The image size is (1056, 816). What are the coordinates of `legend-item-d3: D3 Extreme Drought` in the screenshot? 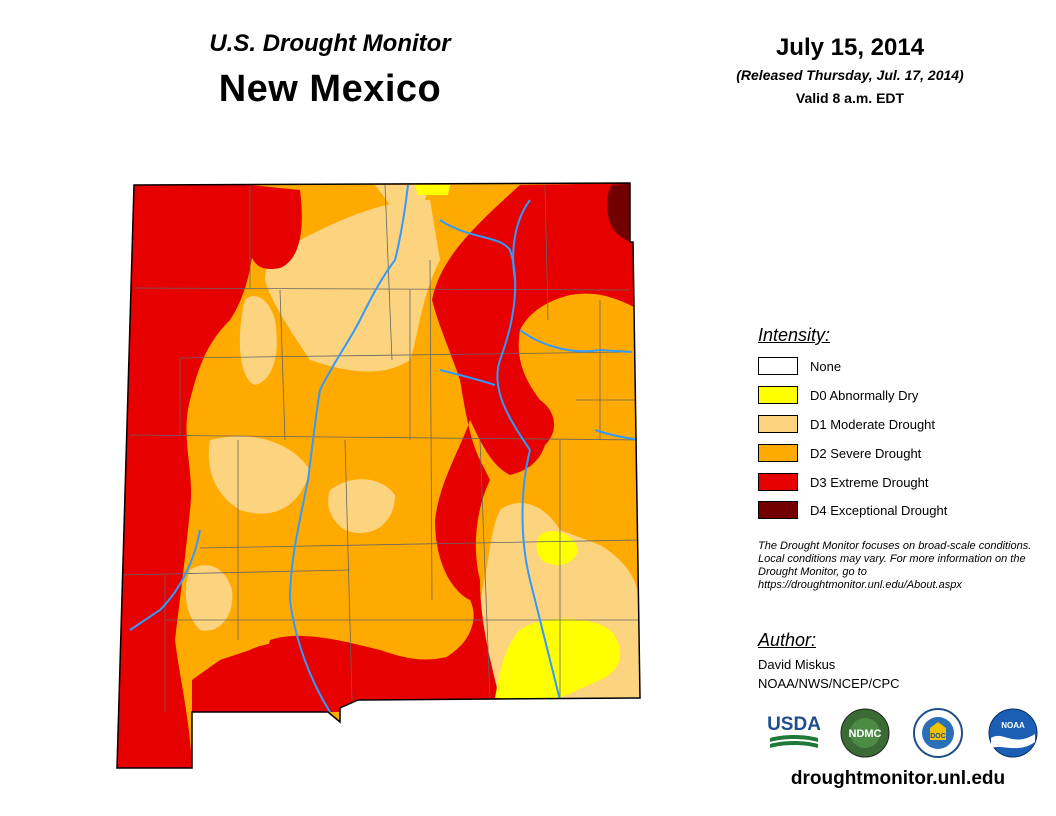 It's located at (843, 482).